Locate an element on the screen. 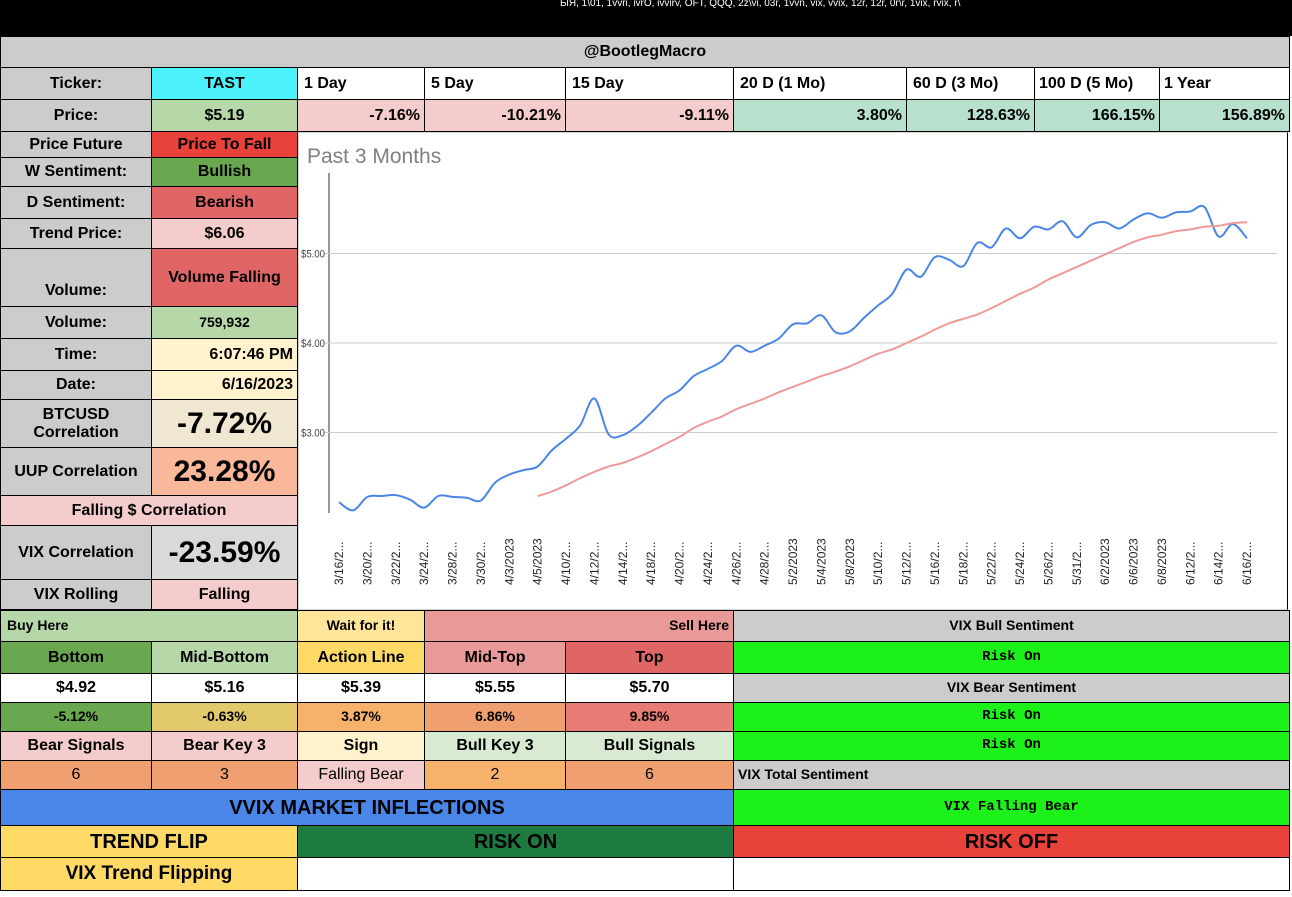 The width and height of the screenshot is (1292, 897). level-price-top: $5.70 is located at coordinates (650, 688).